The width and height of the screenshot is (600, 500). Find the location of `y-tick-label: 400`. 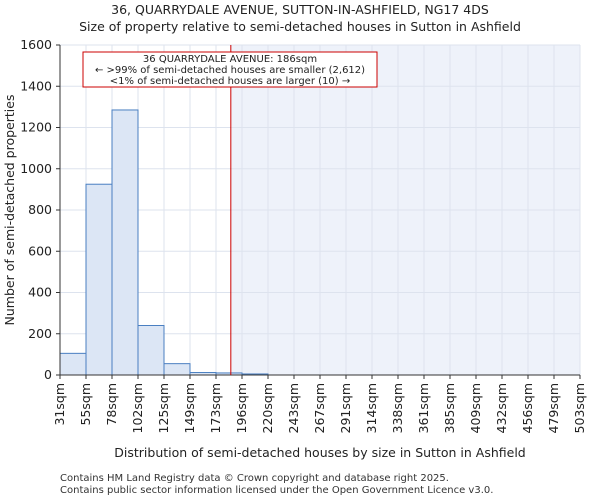

y-tick-label: 400 is located at coordinates (40, 292).